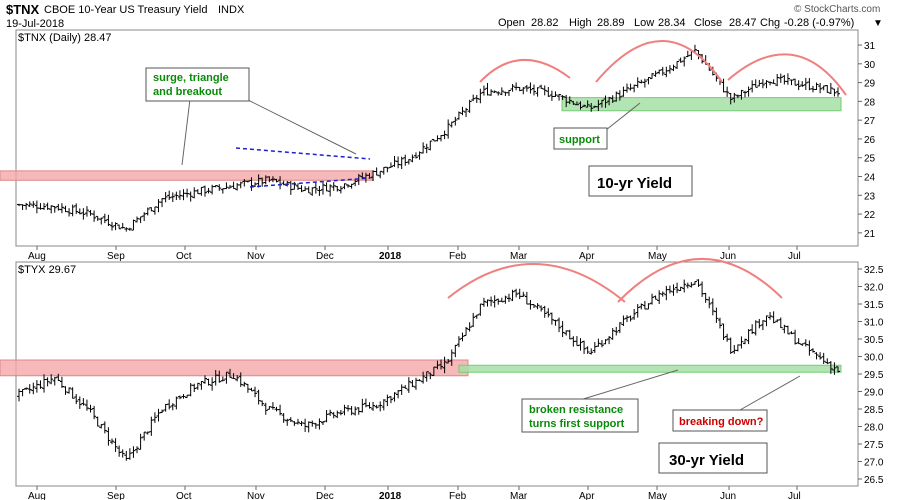 This screenshot has height=500, width=900. I want to click on callout-breaking-down: breaking down?, so click(736, 403).